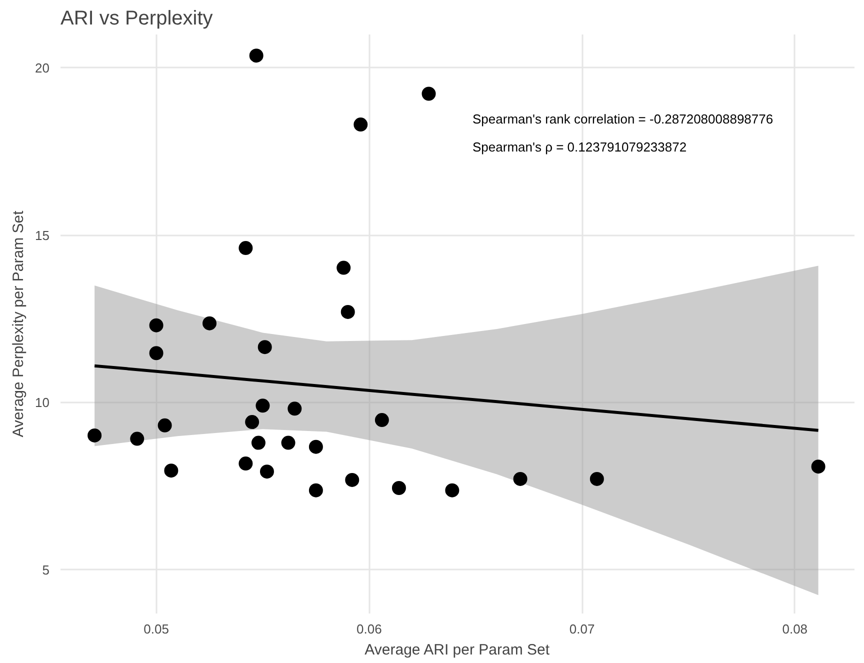  Describe the element at coordinates (795, 629) in the screenshot. I see `x-tick-label: 0.08` at that location.